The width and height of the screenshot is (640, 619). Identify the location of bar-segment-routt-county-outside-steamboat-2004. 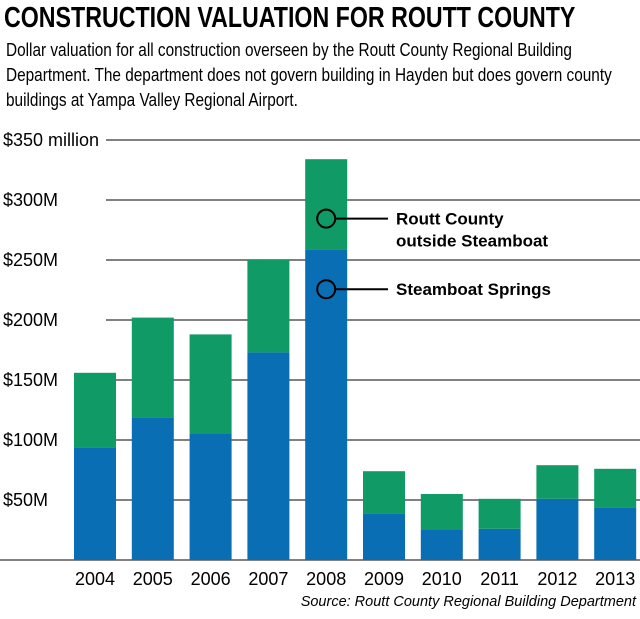
(95, 410).